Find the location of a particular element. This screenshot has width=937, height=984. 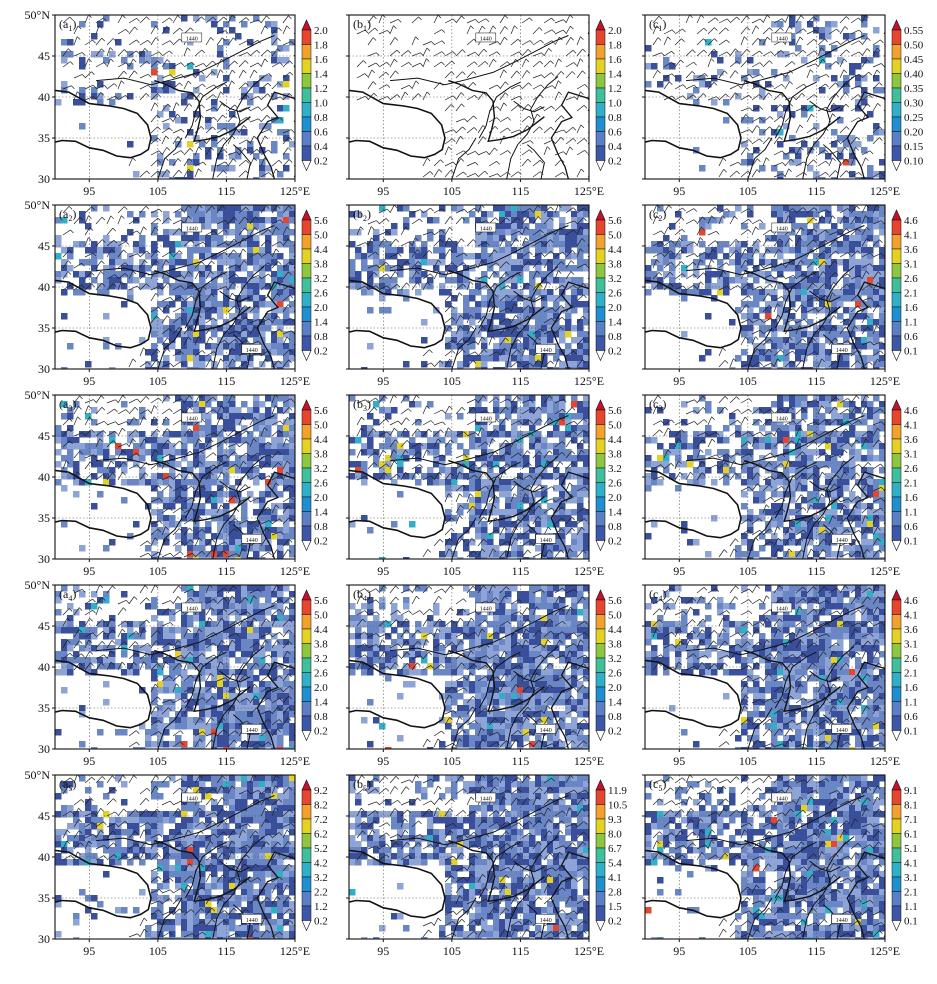

colorbar-tick-label: 6.7 is located at coordinates (615, 849).